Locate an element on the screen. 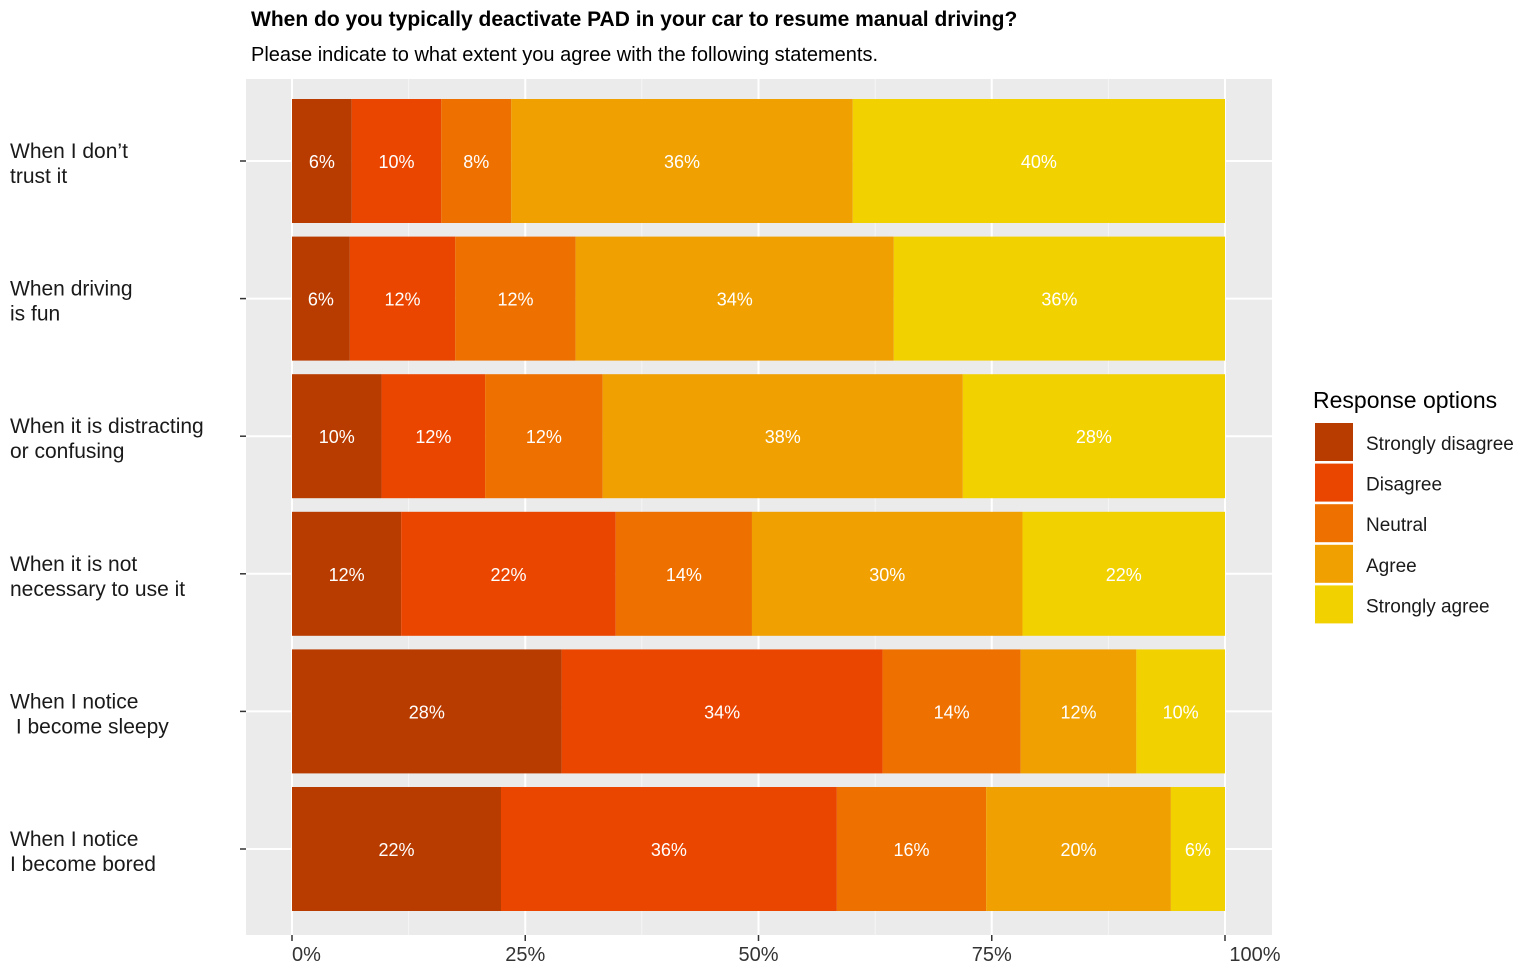  x-tick-label: 75% is located at coordinates (992, 955).